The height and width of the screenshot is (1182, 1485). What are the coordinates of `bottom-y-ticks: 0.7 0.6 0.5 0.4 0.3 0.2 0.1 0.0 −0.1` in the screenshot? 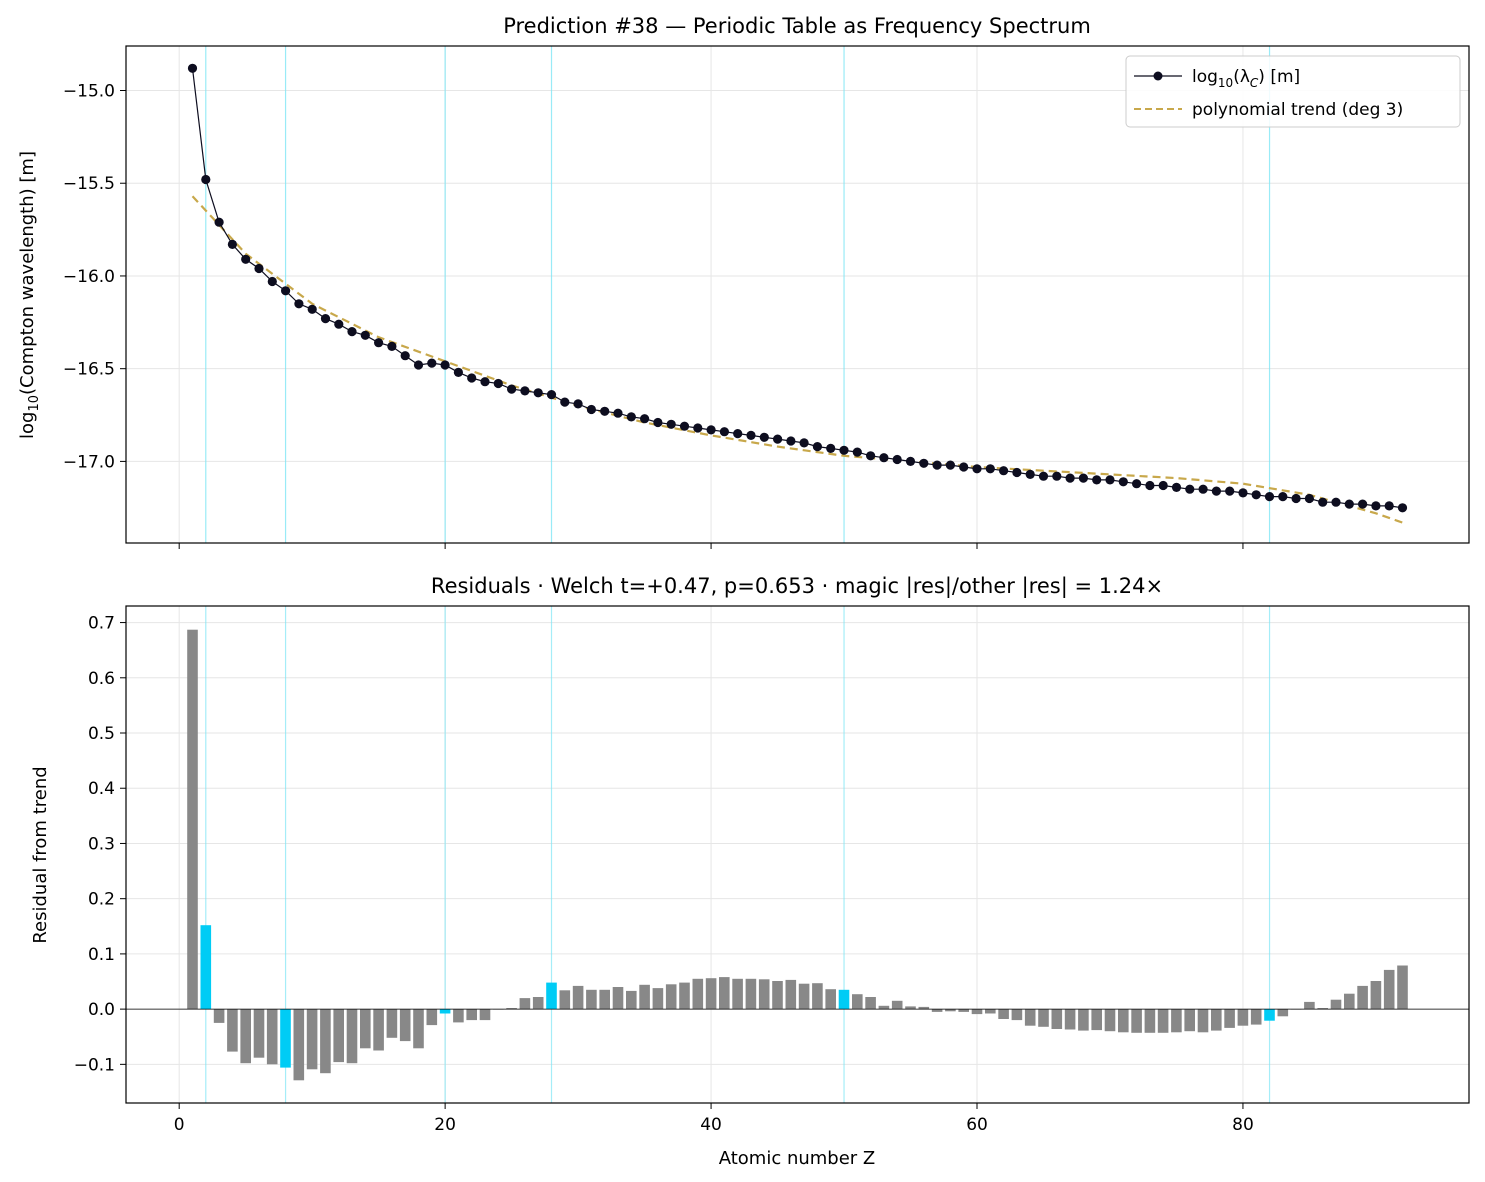 It's located at (100, 844).